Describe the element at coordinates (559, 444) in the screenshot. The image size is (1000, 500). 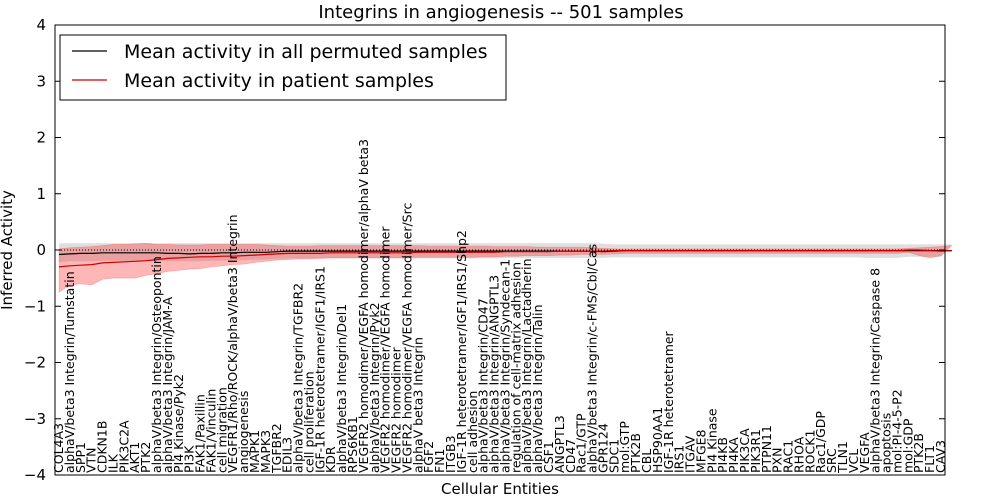
I see `entity-label: ANGPTL3` at that location.